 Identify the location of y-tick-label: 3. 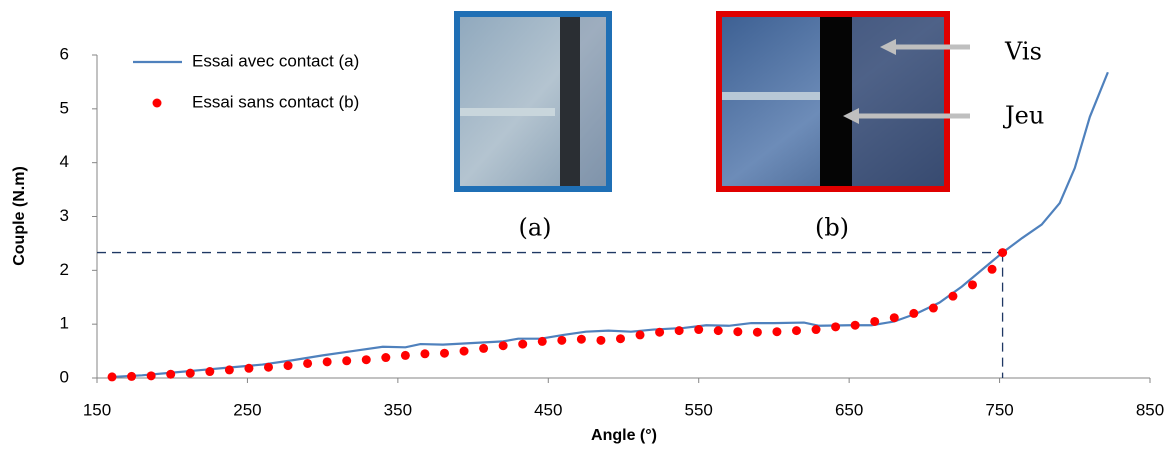
(64, 215).